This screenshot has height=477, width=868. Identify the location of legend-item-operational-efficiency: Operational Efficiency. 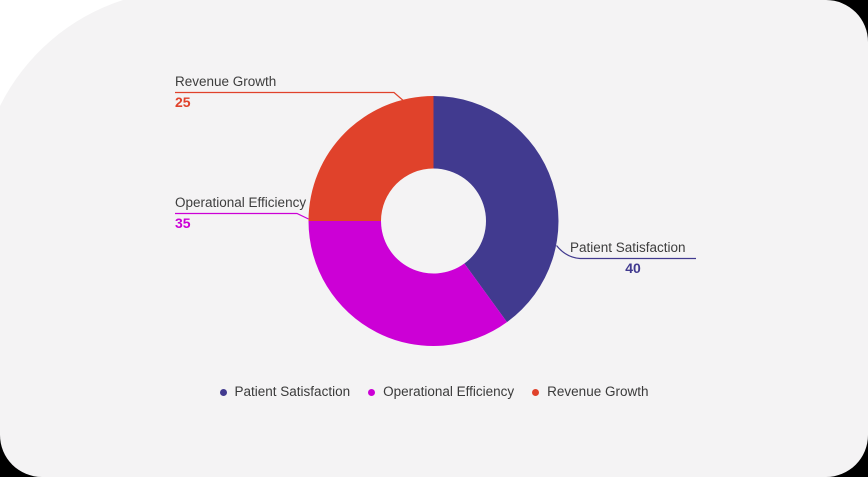
(441, 392).